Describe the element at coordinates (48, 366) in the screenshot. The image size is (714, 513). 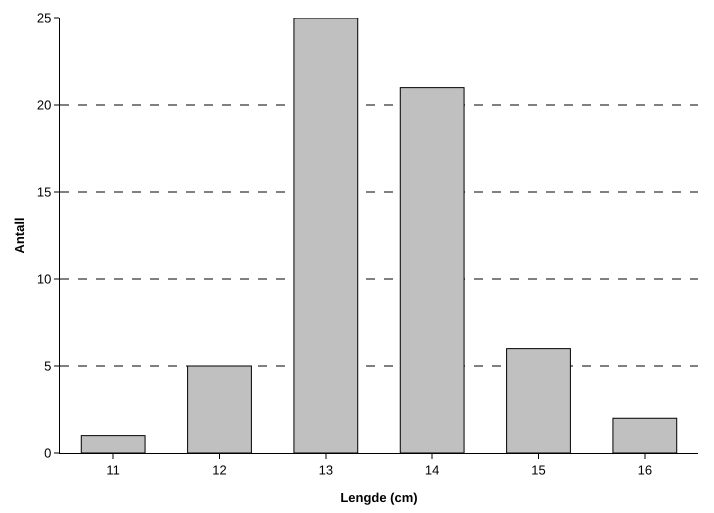
I see `y-tick-label: 5` at that location.